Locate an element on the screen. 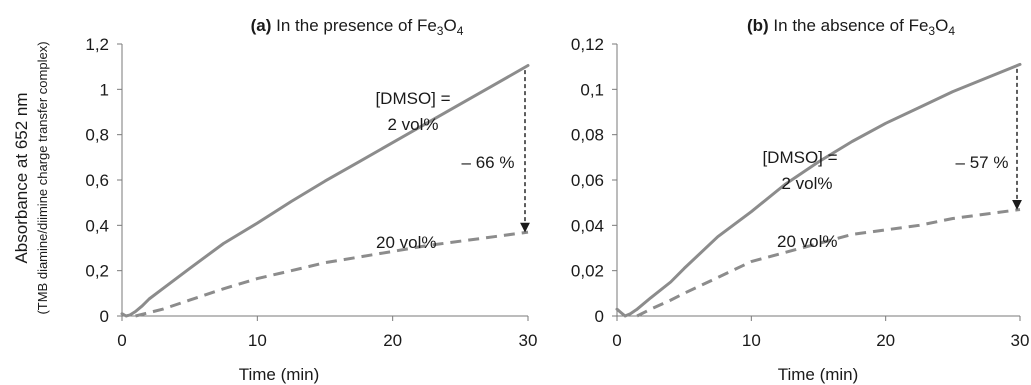 This screenshot has height=385, width=1031. panel-b-y-tick-label: 0,08 is located at coordinates (587, 135).